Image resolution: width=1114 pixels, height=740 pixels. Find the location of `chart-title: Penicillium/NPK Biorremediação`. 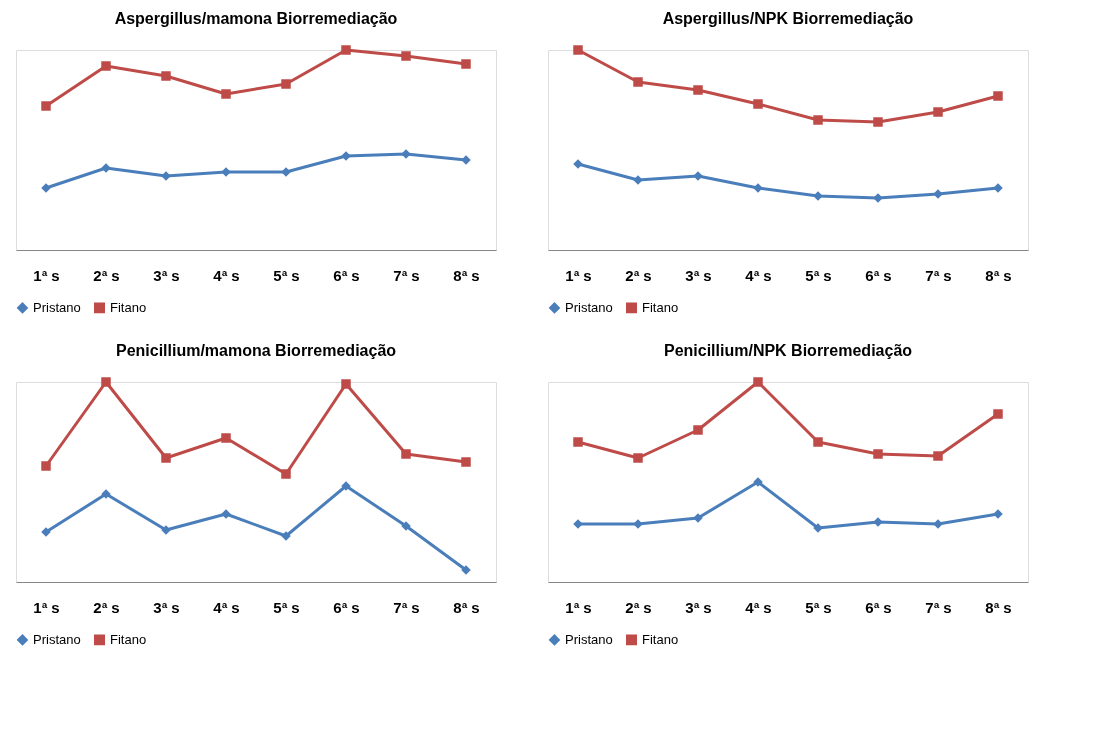

chart-title: Penicillium/NPK Biorremediação is located at coordinates (788, 351).